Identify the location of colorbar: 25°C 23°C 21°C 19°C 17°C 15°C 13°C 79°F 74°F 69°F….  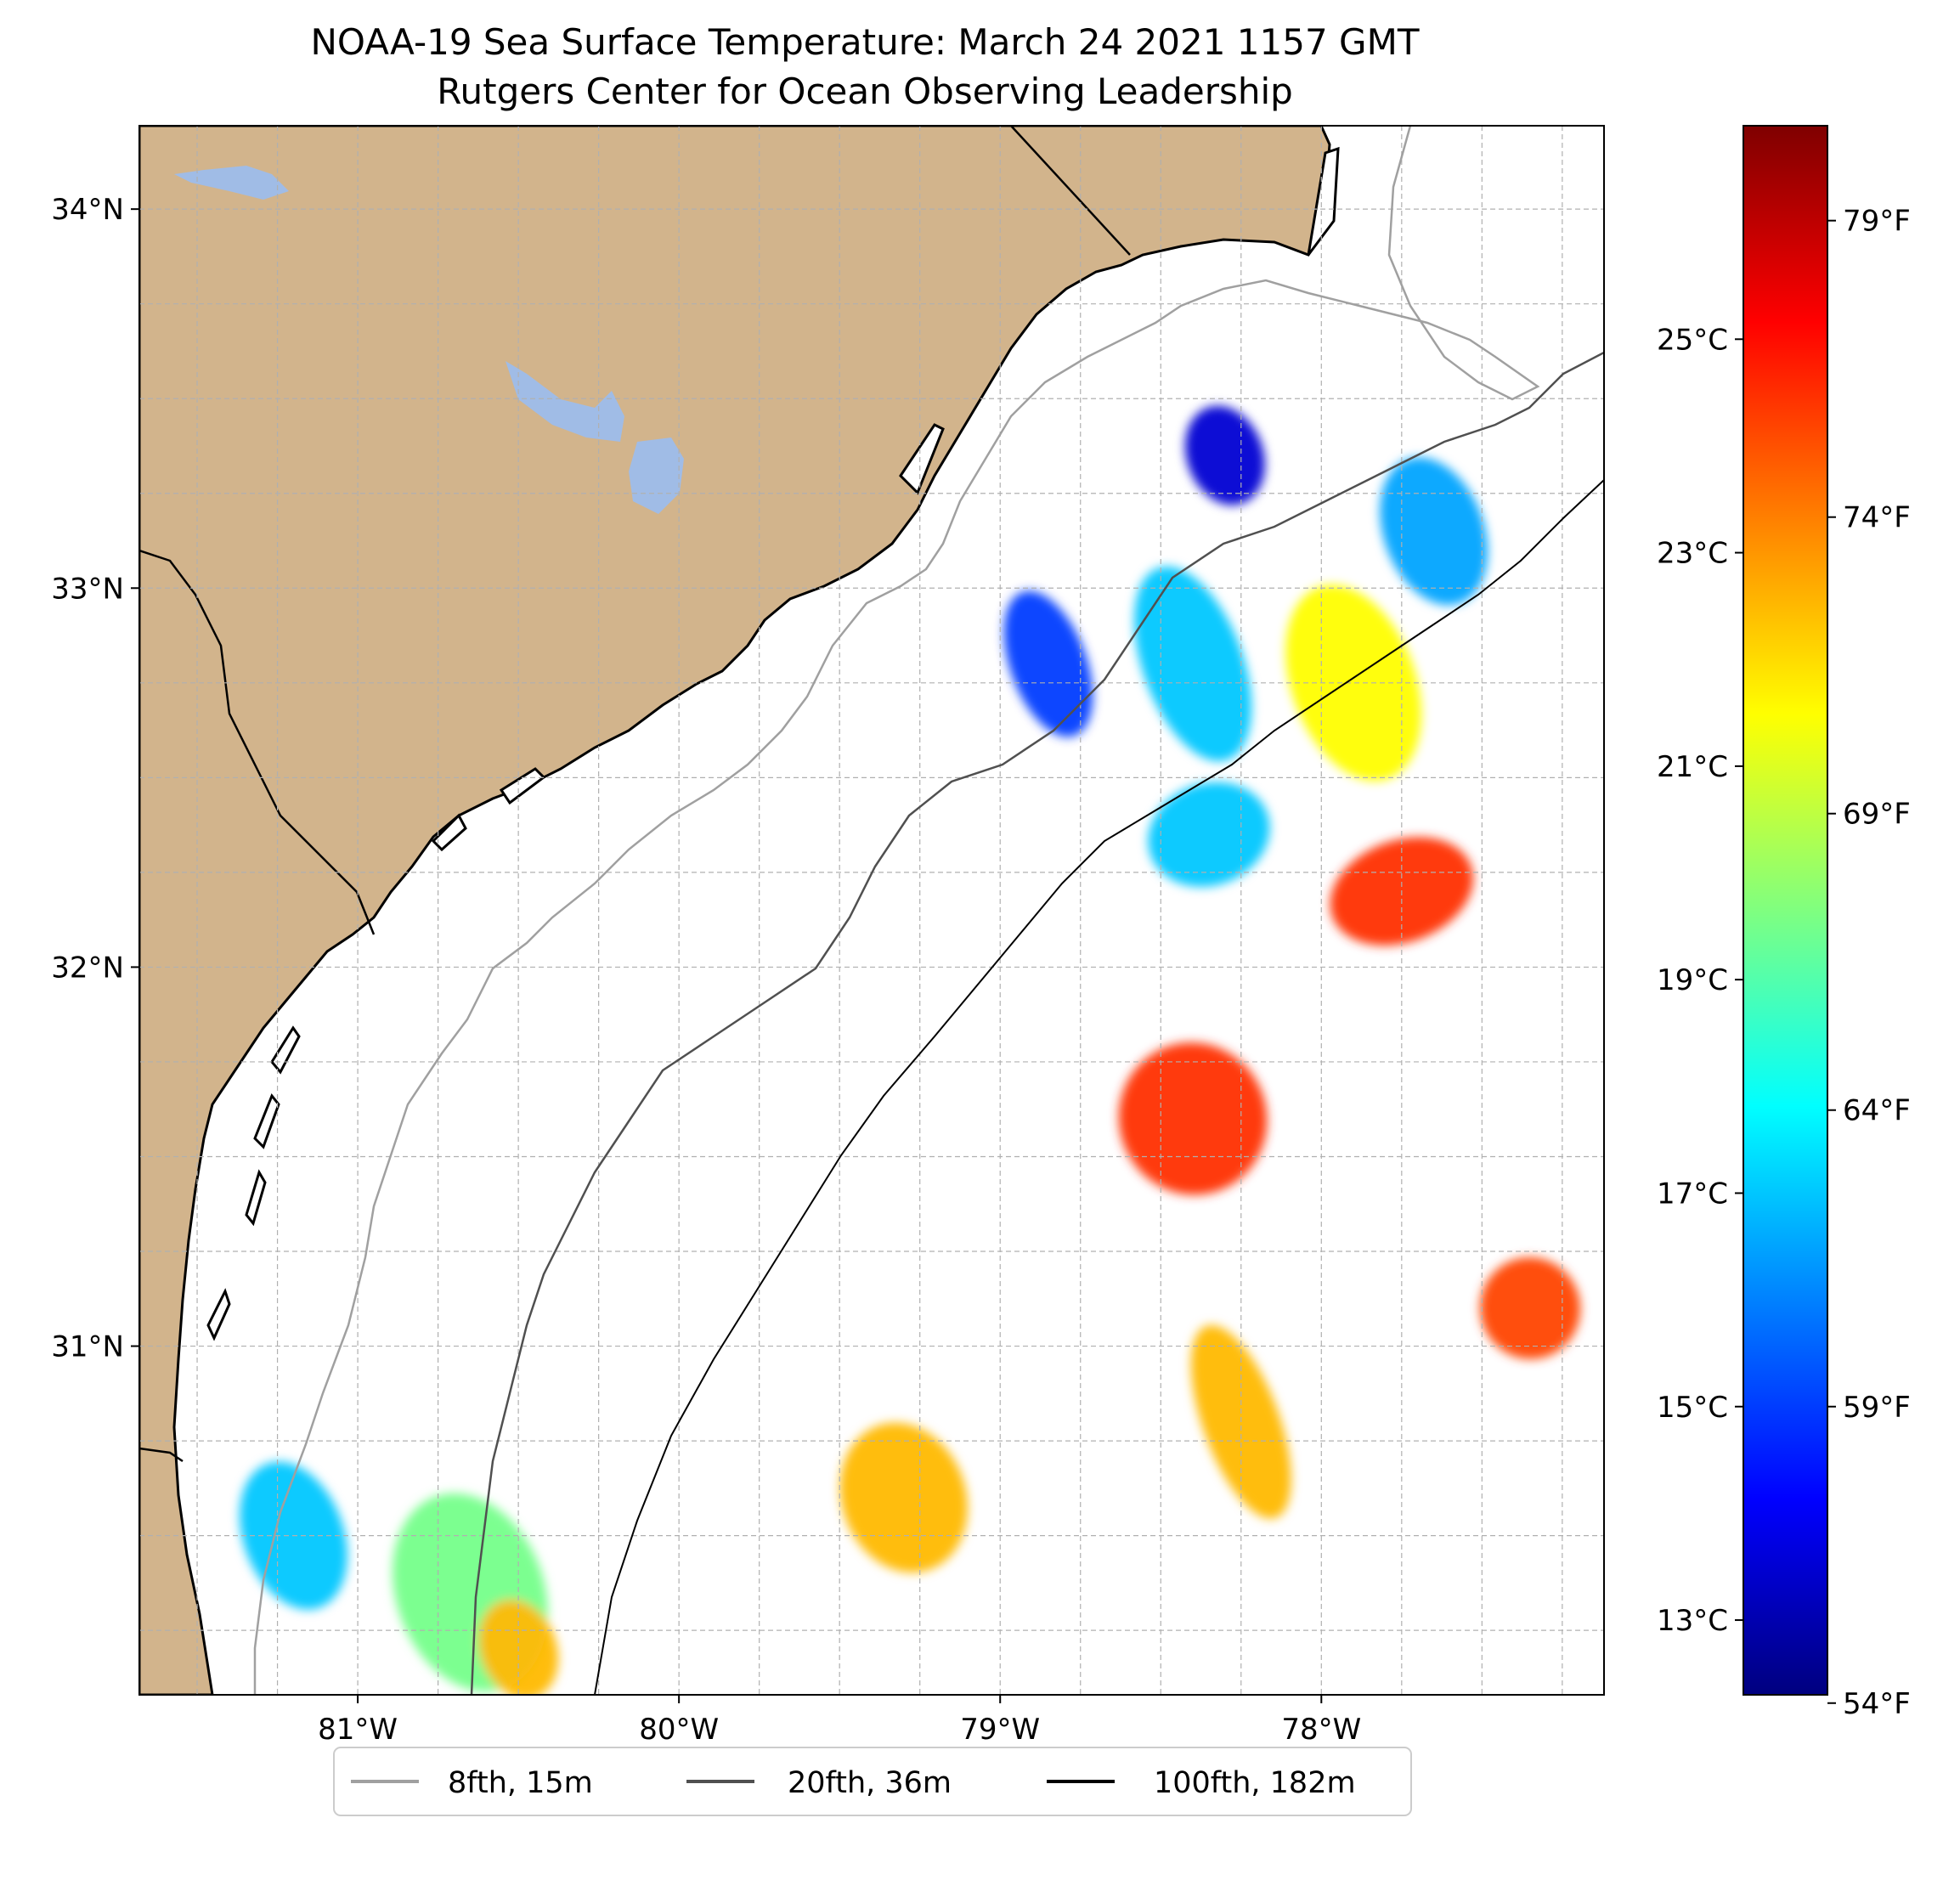
(1784, 923).